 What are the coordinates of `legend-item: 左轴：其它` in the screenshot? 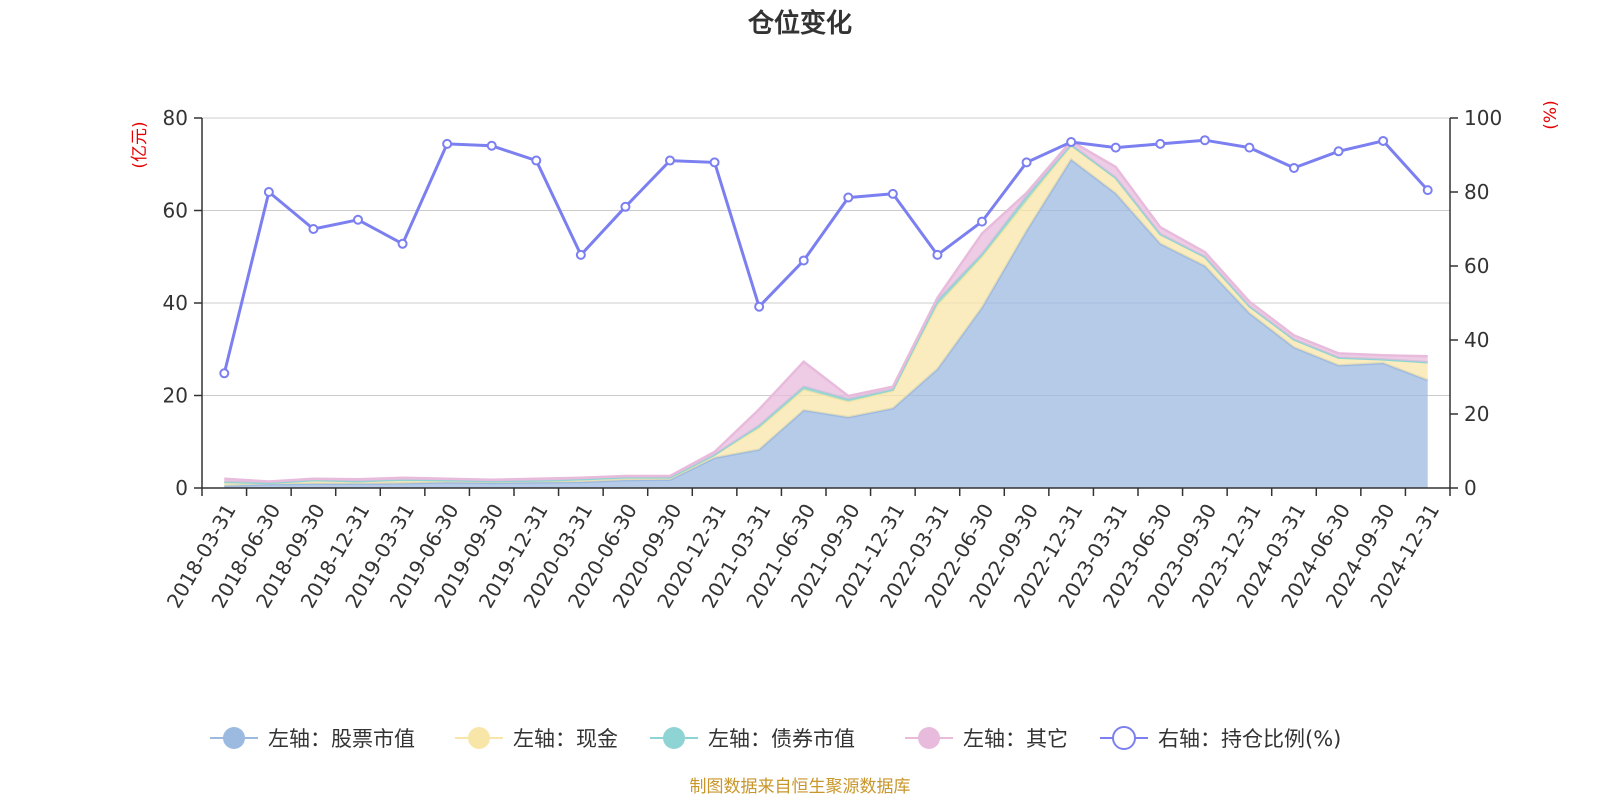 It's located at (986, 739).